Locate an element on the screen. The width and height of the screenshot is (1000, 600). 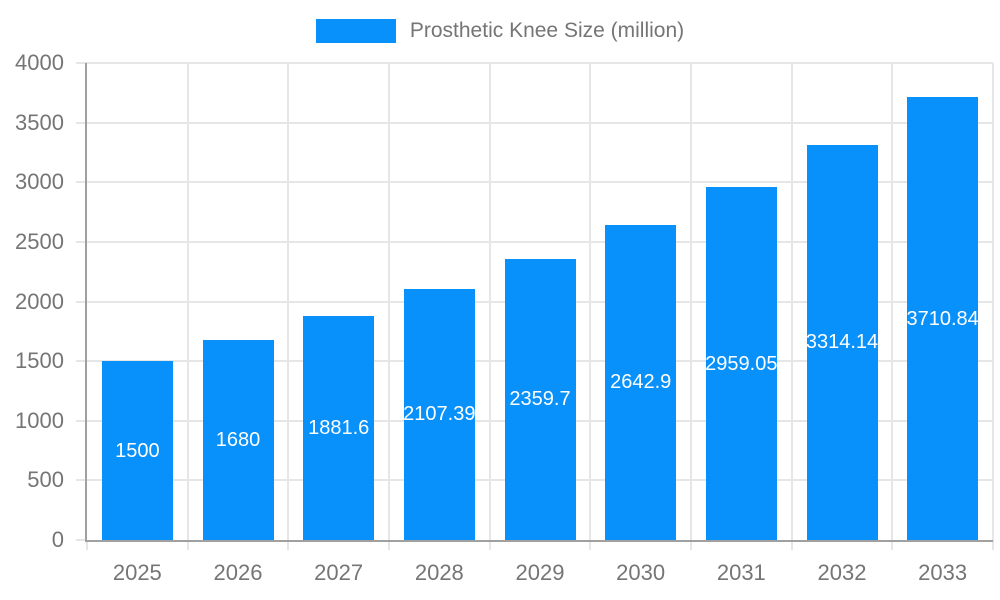
bar-value-label-2033: 3710.84 is located at coordinates (942, 318).